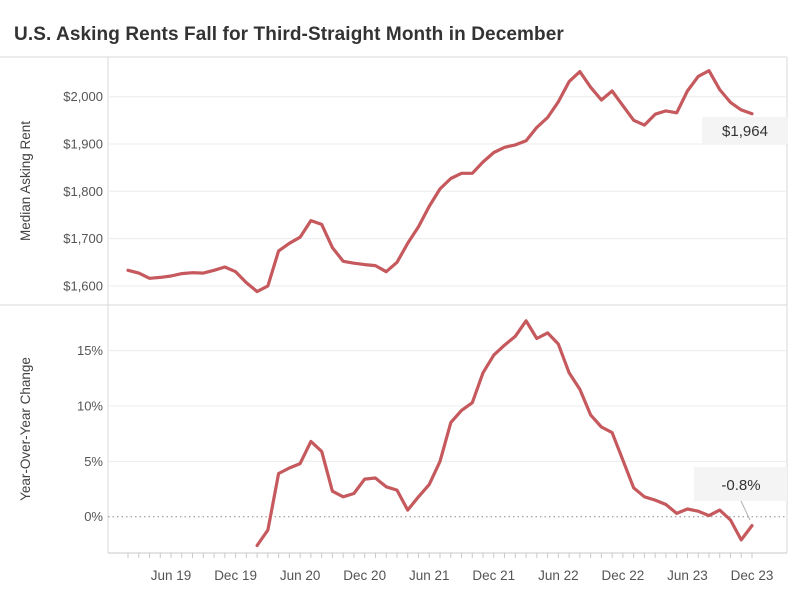 The width and height of the screenshot is (799, 600). Describe the element at coordinates (364, 575) in the screenshot. I see `x-tick-label: Dec 20` at that location.